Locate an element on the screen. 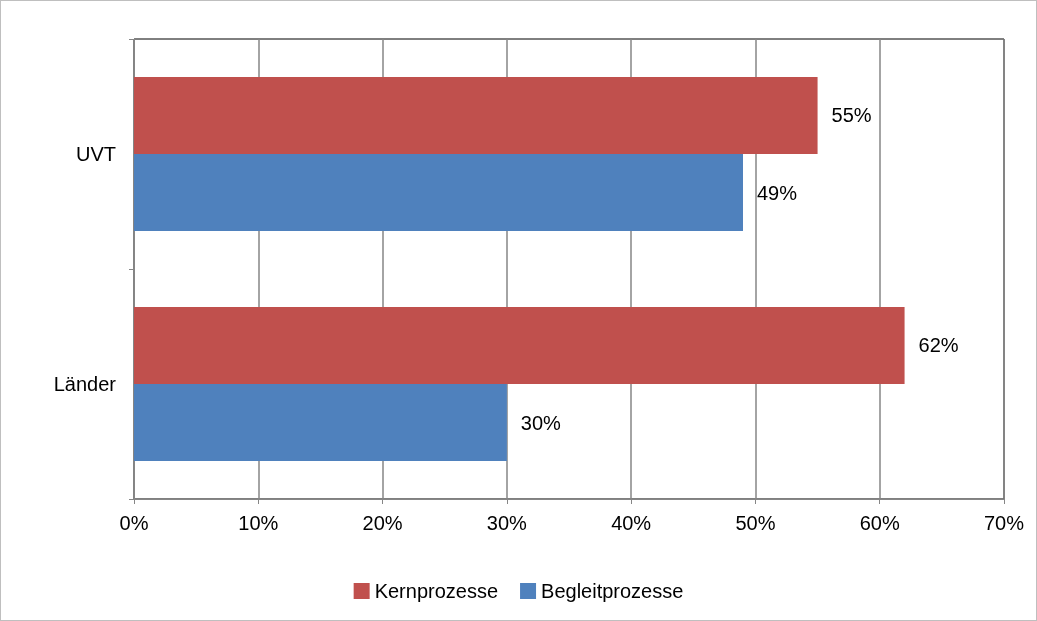  legend-label: Kernprozesse is located at coordinates (436, 591).